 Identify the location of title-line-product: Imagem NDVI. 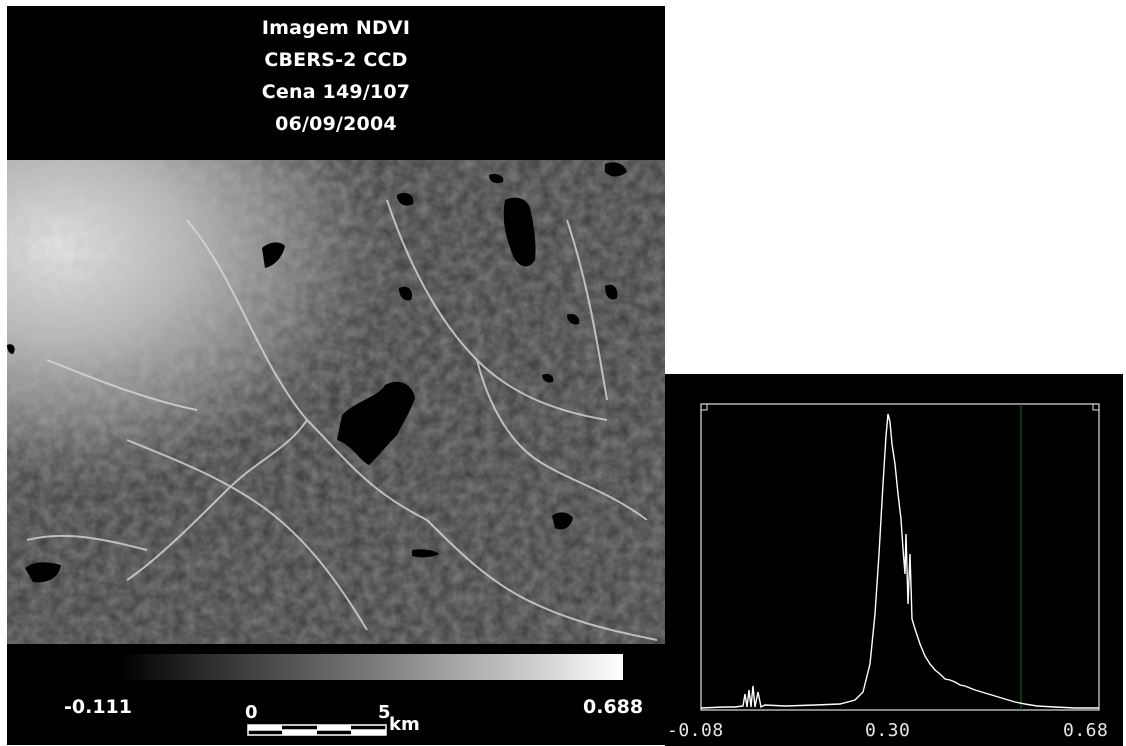
(336, 28).